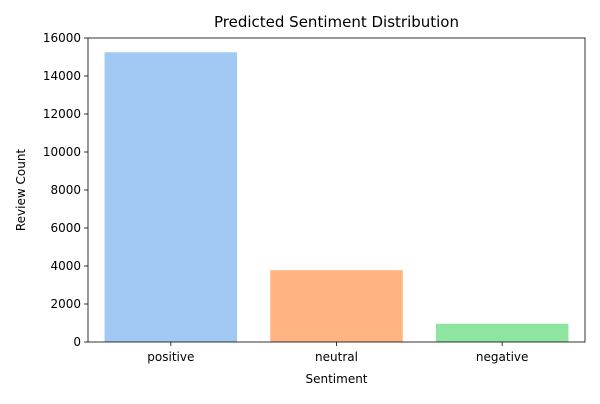 Image resolution: width=600 pixels, height=404 pixels. What do you see at coordinates (336, 379) in the screenshot?
I see `x-axis-label: Sentiment` at bounding box center [336, 379].